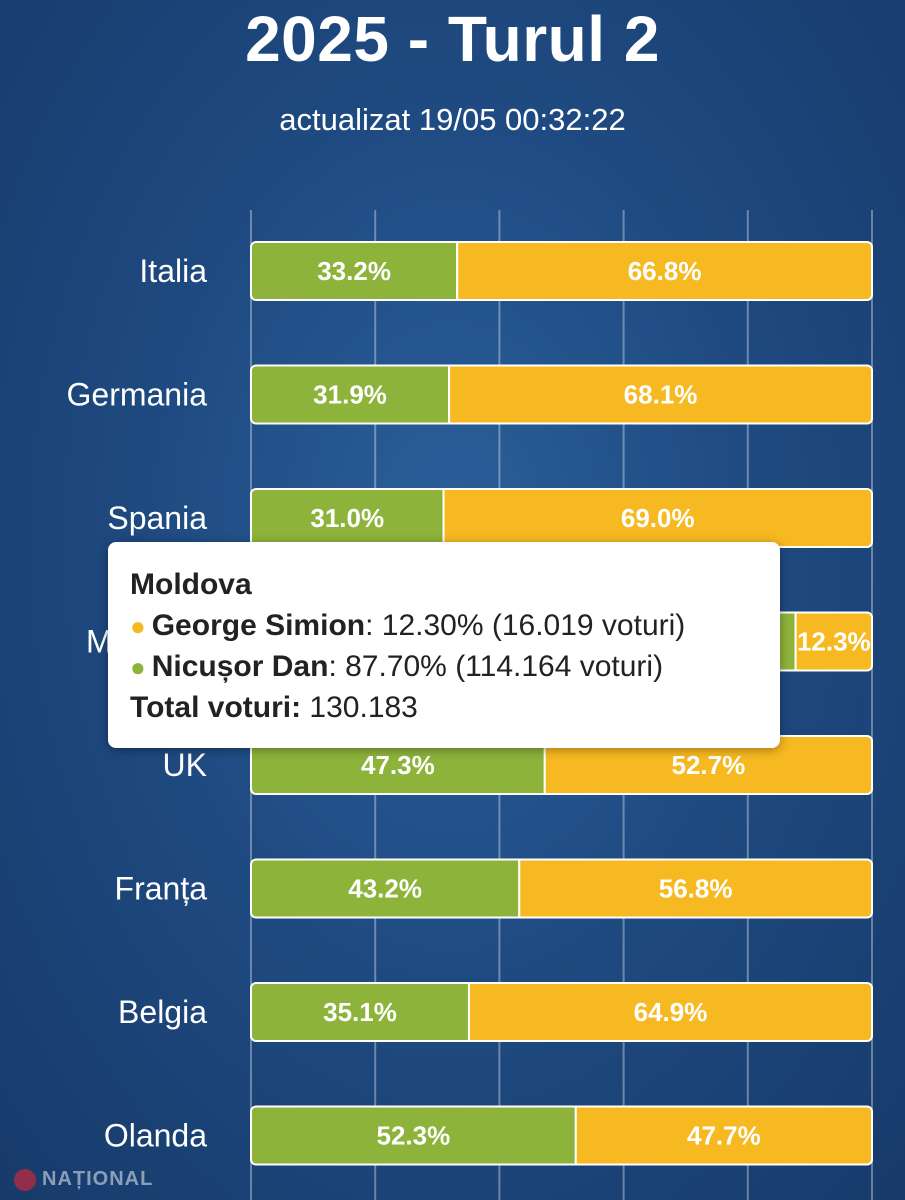  I want to click on tooltip-name: Nicușor Dan, so click(240, 666).